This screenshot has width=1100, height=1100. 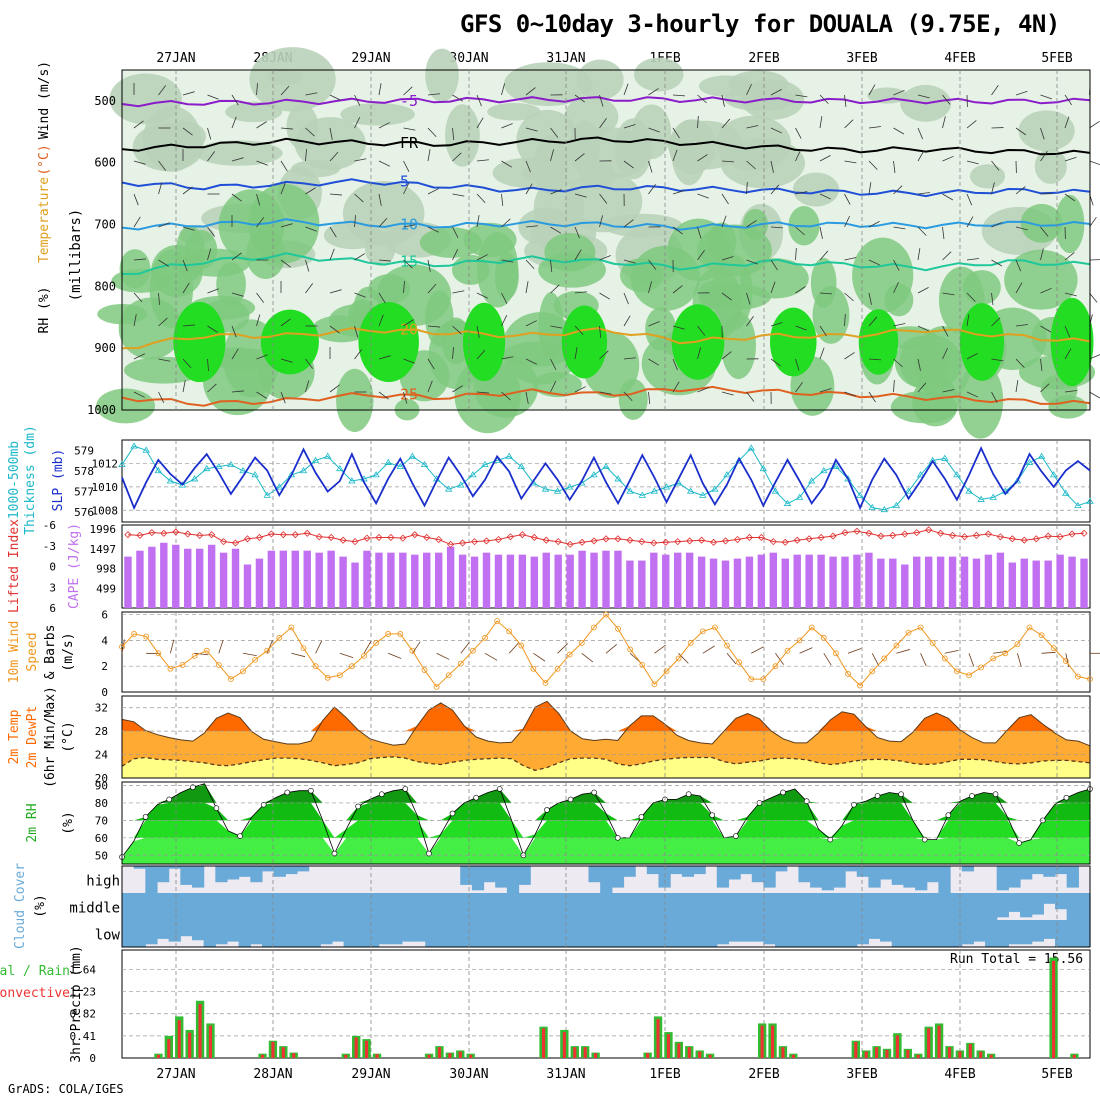 What do you see at coordinates (606, 723) in the screenshot?
I see `temp-line` at bounding box center [606, 723].